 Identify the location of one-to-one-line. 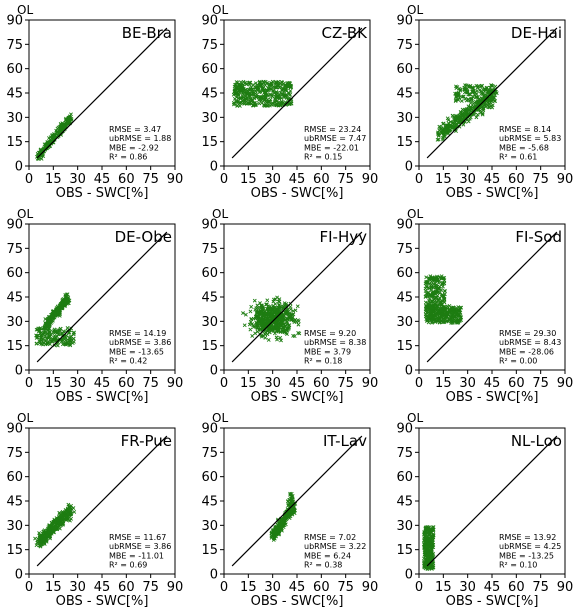
(297, 297).